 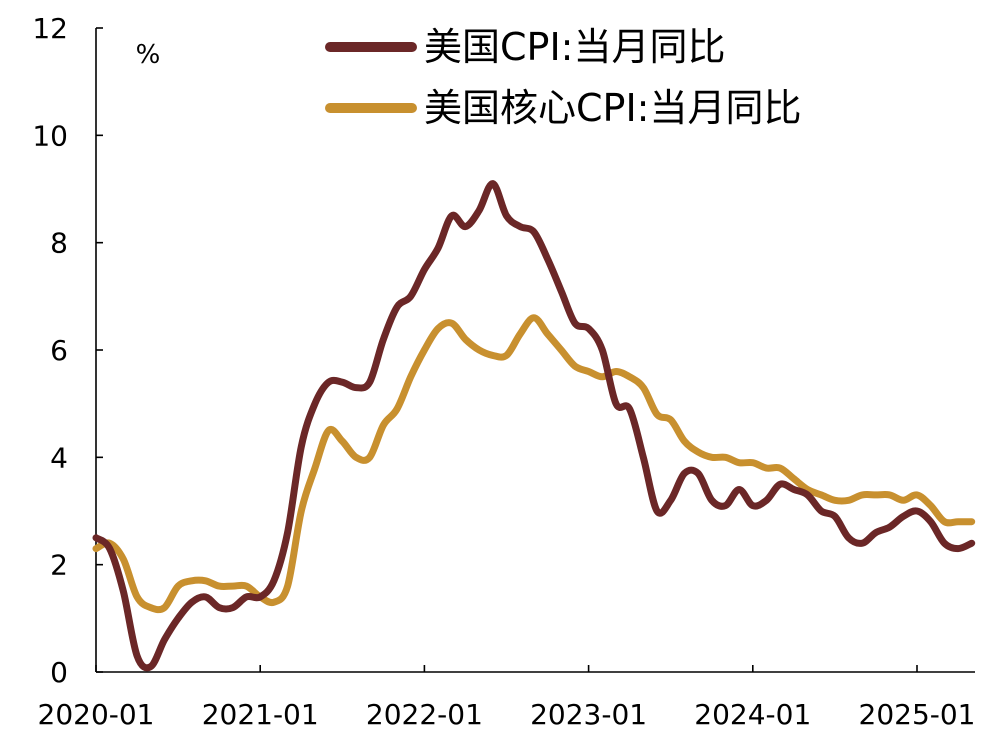 I want to click on x-tick-label: 2025-01, so click(x=917, y=714).